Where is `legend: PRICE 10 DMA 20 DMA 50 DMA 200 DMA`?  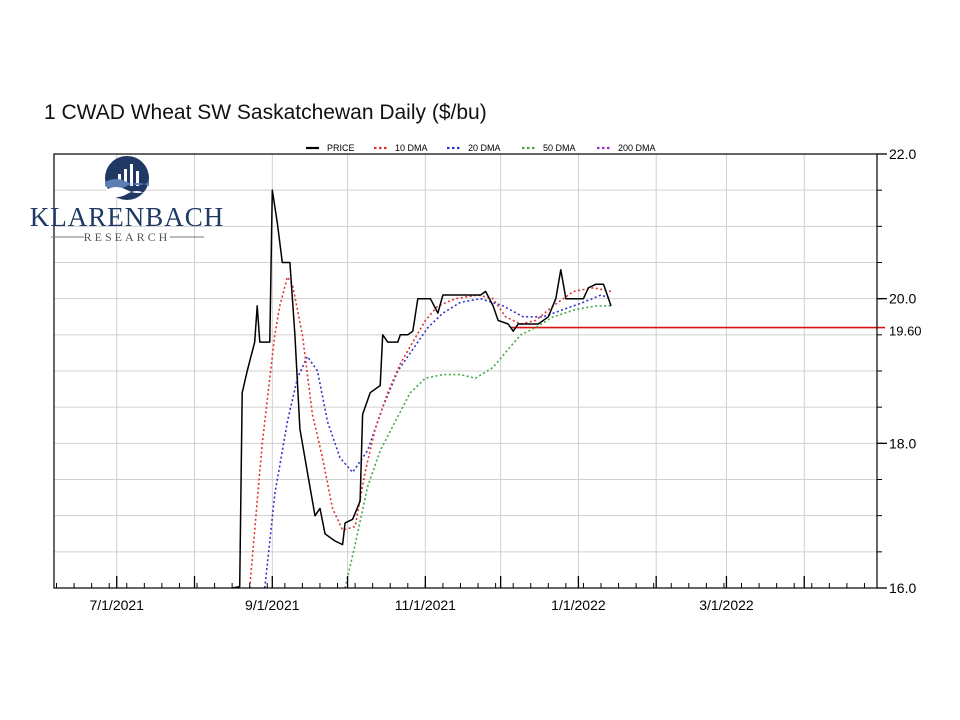
legend: PRICE 10 DMA 20 DMA 50 DMA 200 DMA is located at coordinates (481, 148).